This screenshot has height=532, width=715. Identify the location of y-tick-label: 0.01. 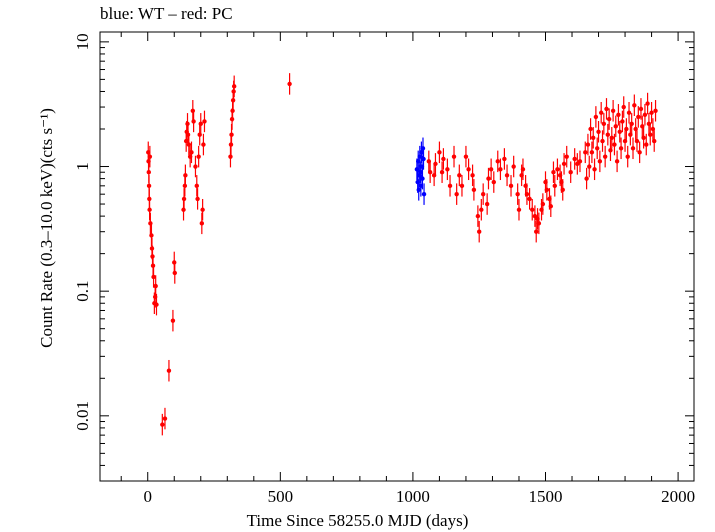
(82, 416).